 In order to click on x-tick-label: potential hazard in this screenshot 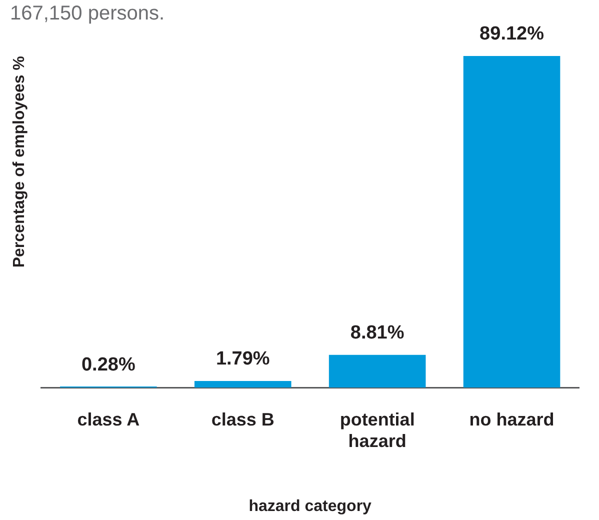, I will do `click(377, 430)`.